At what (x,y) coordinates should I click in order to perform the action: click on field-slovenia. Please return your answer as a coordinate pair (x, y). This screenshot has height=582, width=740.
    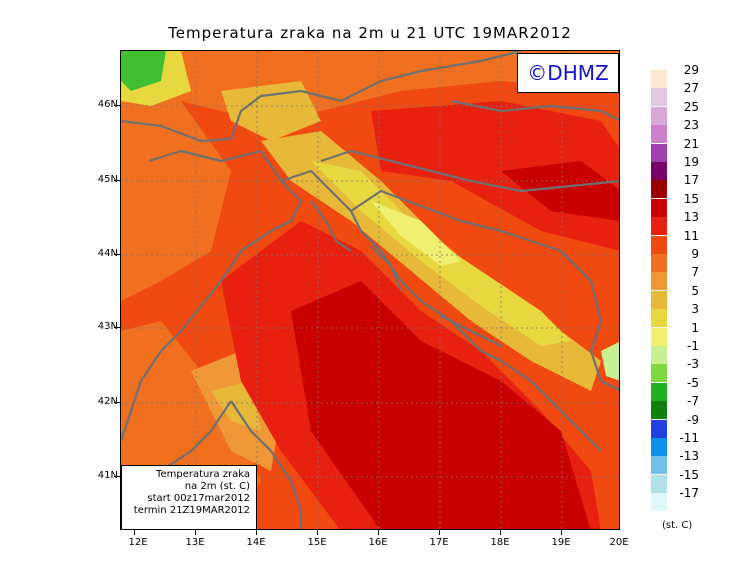
    Looking at the image, I should click on (271, 111).